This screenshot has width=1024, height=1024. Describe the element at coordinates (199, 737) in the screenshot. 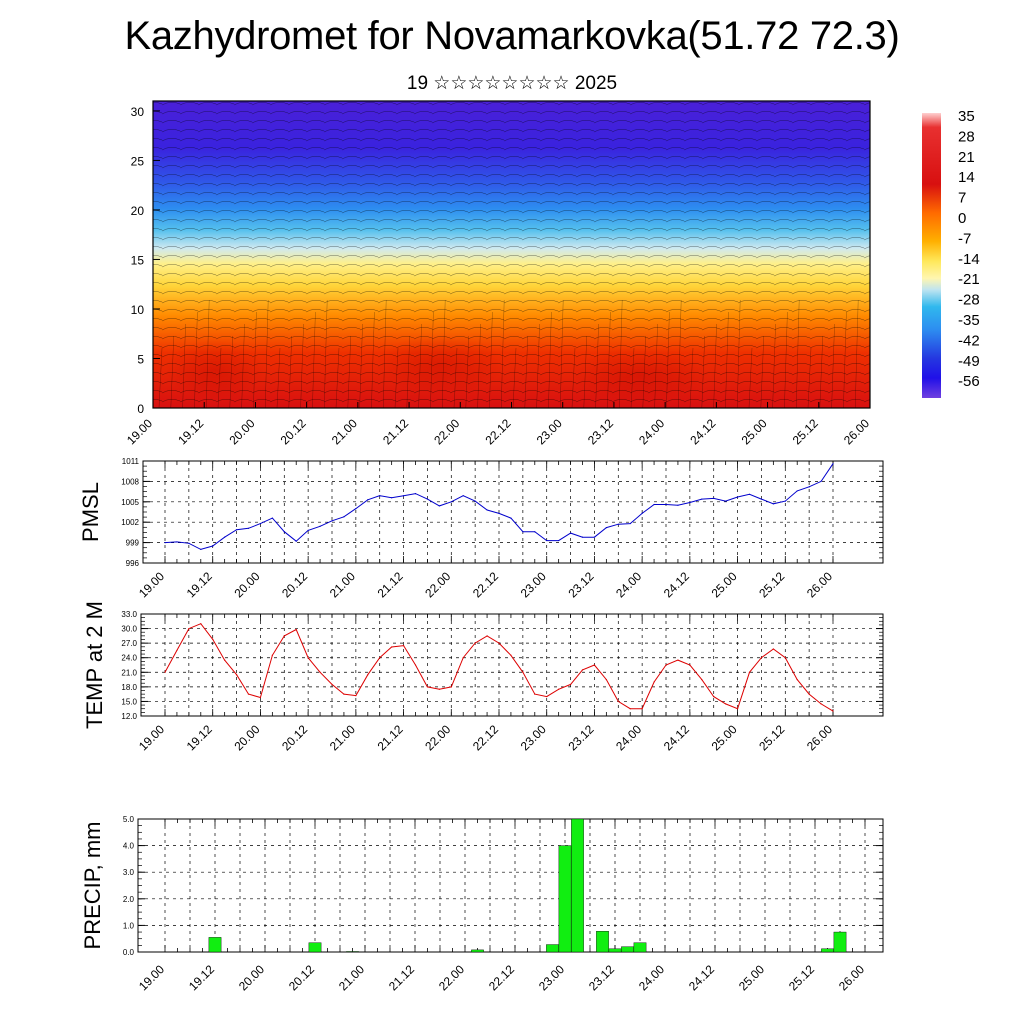

I see `x-tick-label: 19.12` at that location.